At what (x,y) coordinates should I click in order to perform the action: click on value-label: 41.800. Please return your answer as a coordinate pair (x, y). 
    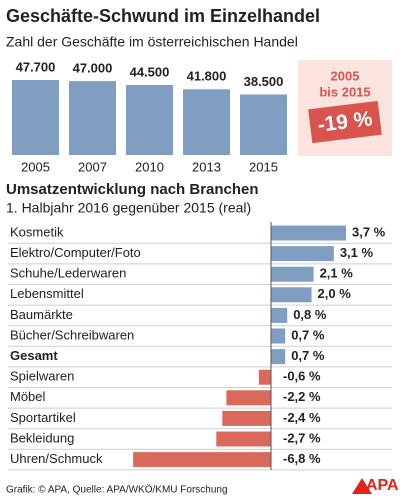
    Looking at the image, I should click on (207, 76).